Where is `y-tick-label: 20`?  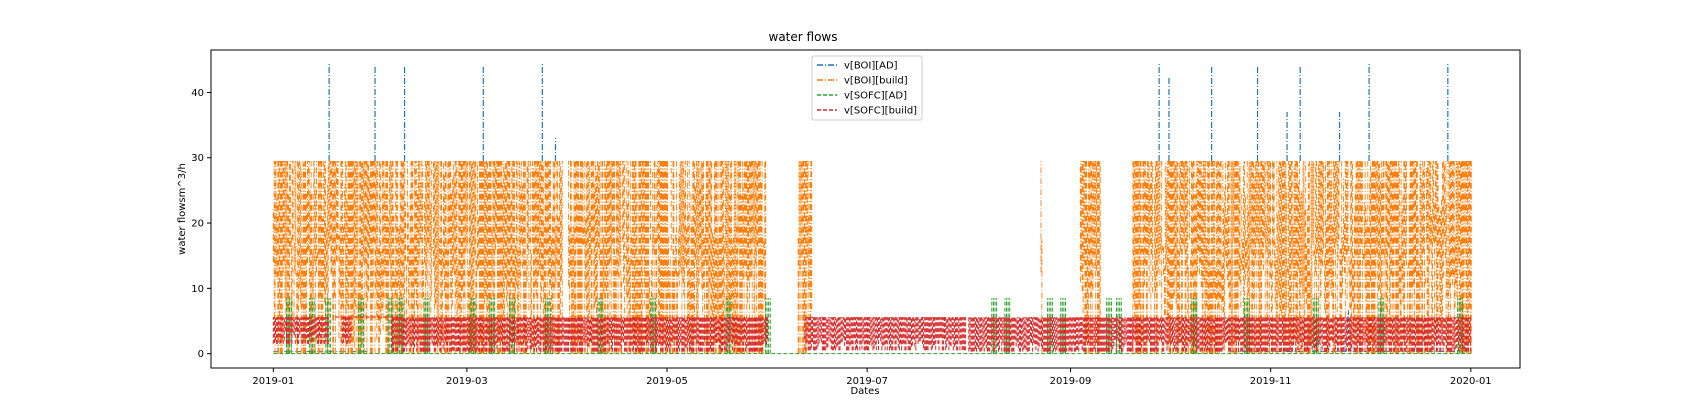
y-tick-label: 20 is located at coordinates (197, 224).